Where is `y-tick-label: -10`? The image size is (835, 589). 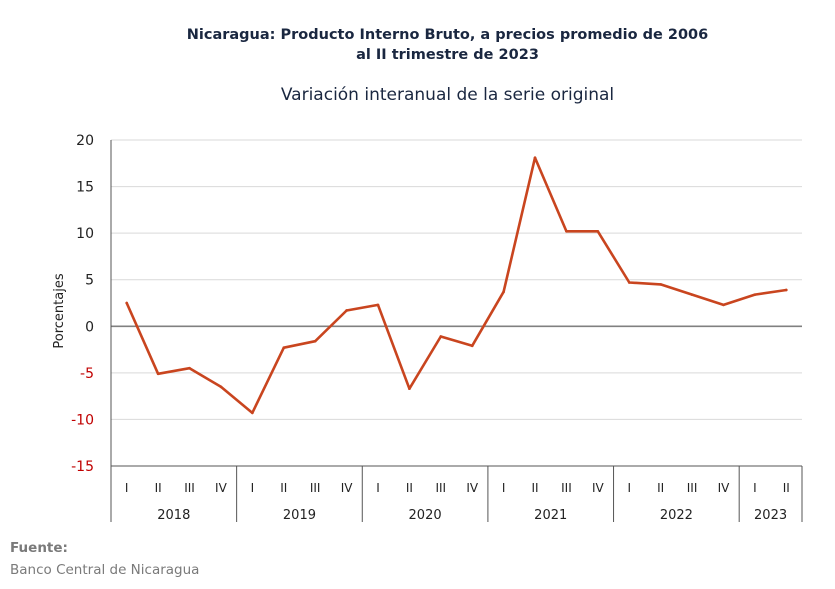 y-tick-label: -10 is located at coordinates (82, 420).